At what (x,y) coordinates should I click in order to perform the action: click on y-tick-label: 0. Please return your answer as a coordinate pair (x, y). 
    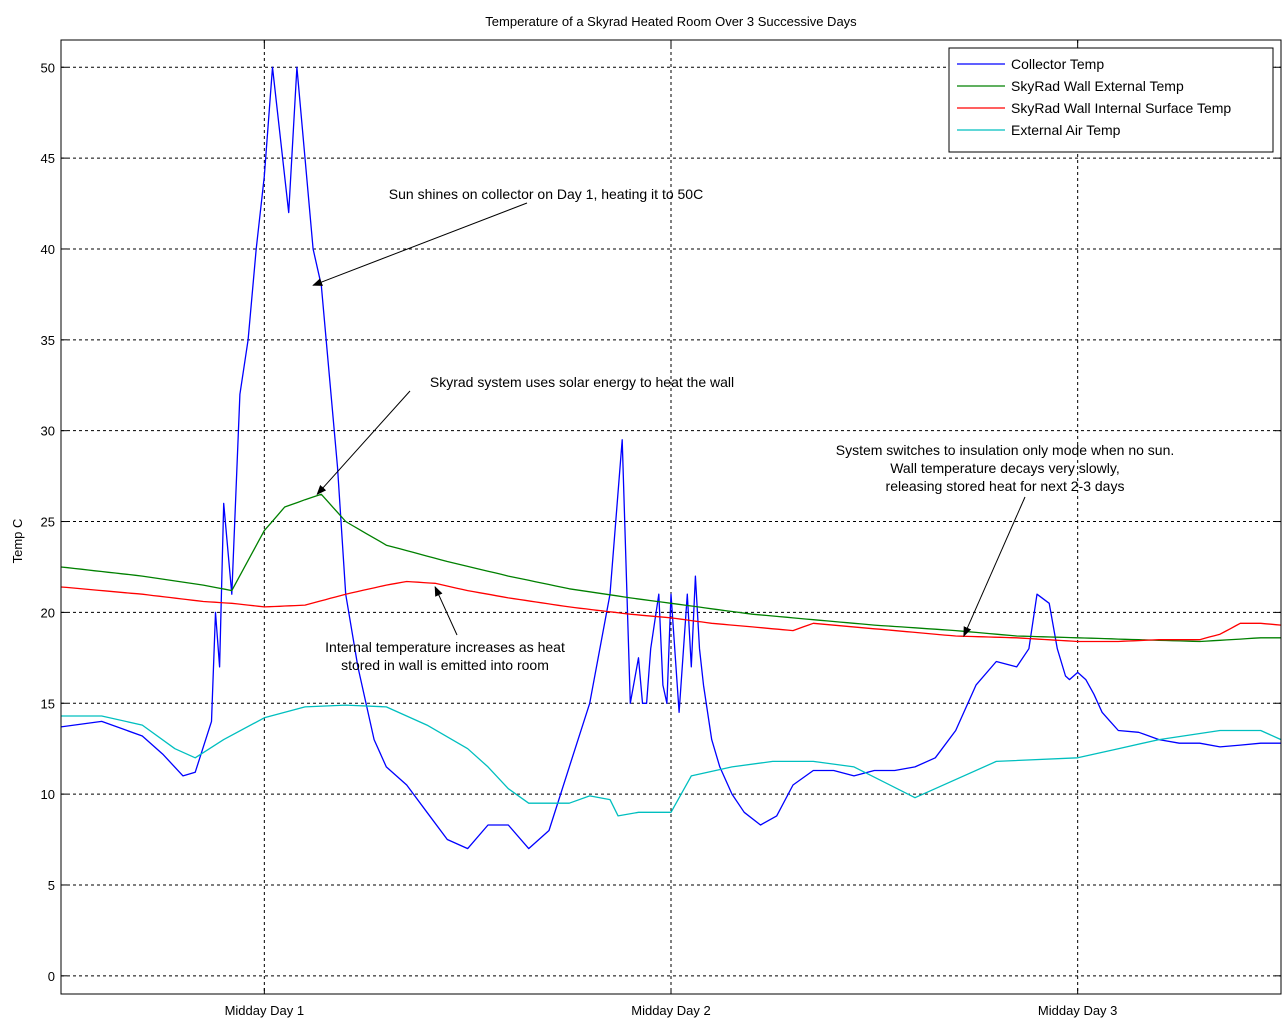
    Looking at the image, I should click on (51, 976).